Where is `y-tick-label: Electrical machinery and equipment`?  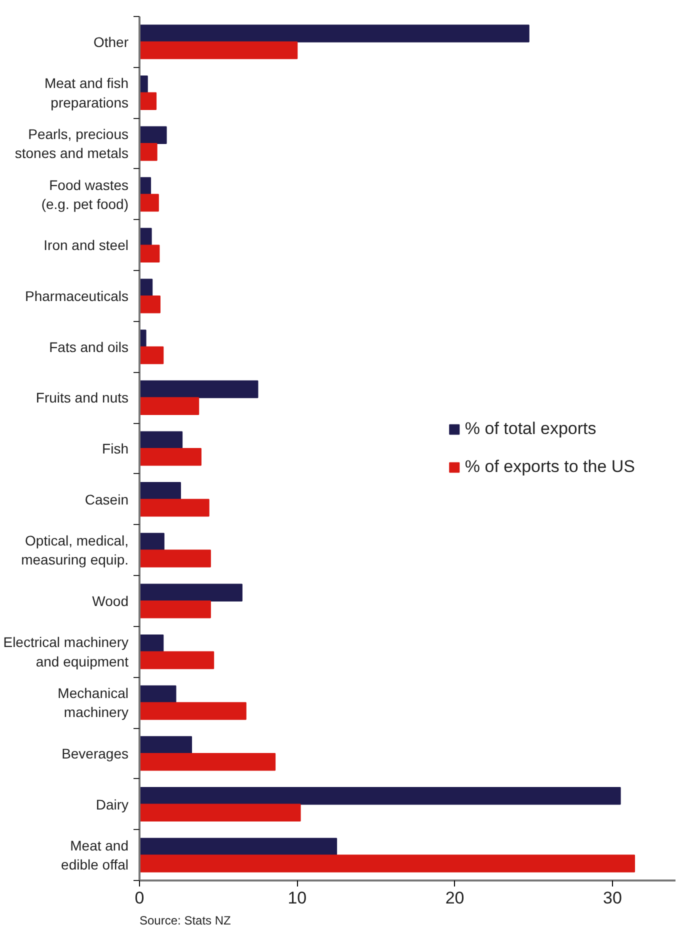 y-tick-label: Electrical machinery and equipment is located at coordinates (66, 652).